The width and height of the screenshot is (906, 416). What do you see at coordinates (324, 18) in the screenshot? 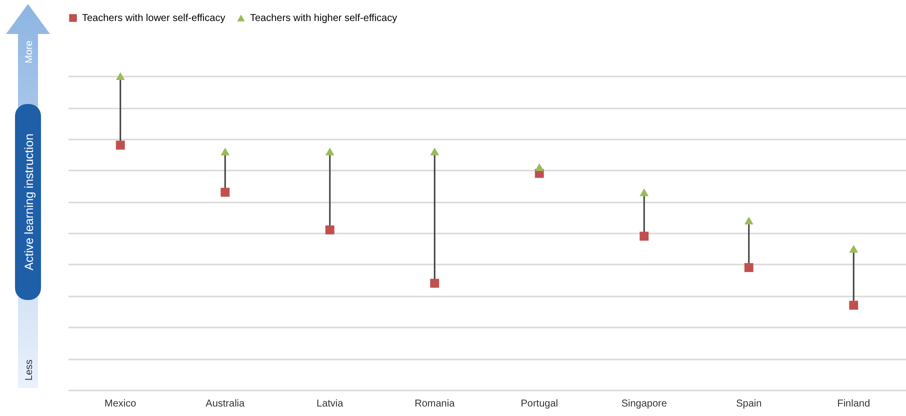
I see `legend-label: Teachers with higher self-efficacy` at bounding box center [324, 18].